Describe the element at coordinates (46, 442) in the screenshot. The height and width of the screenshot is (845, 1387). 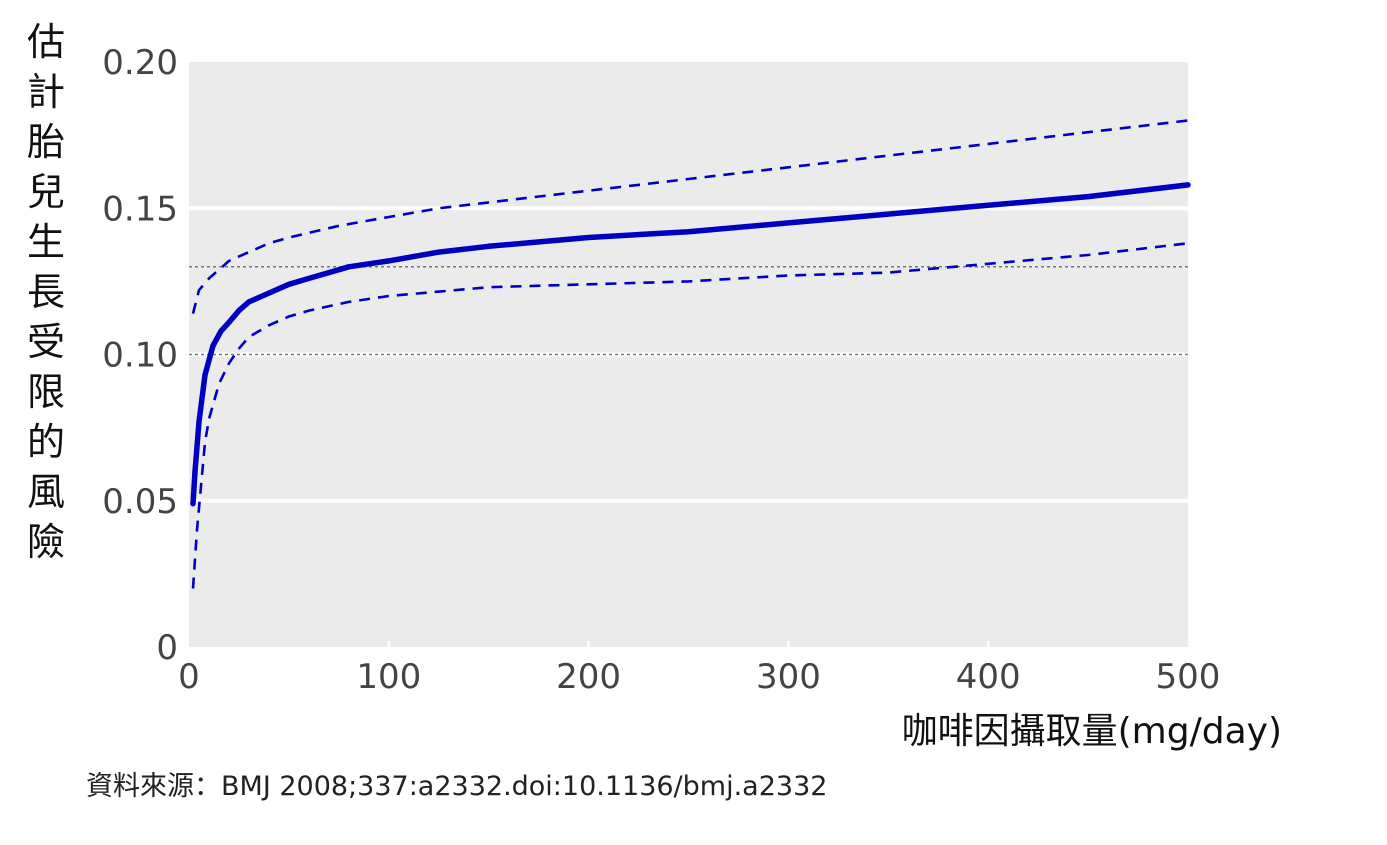
I see `y-axis-label-char: 的` at that location.